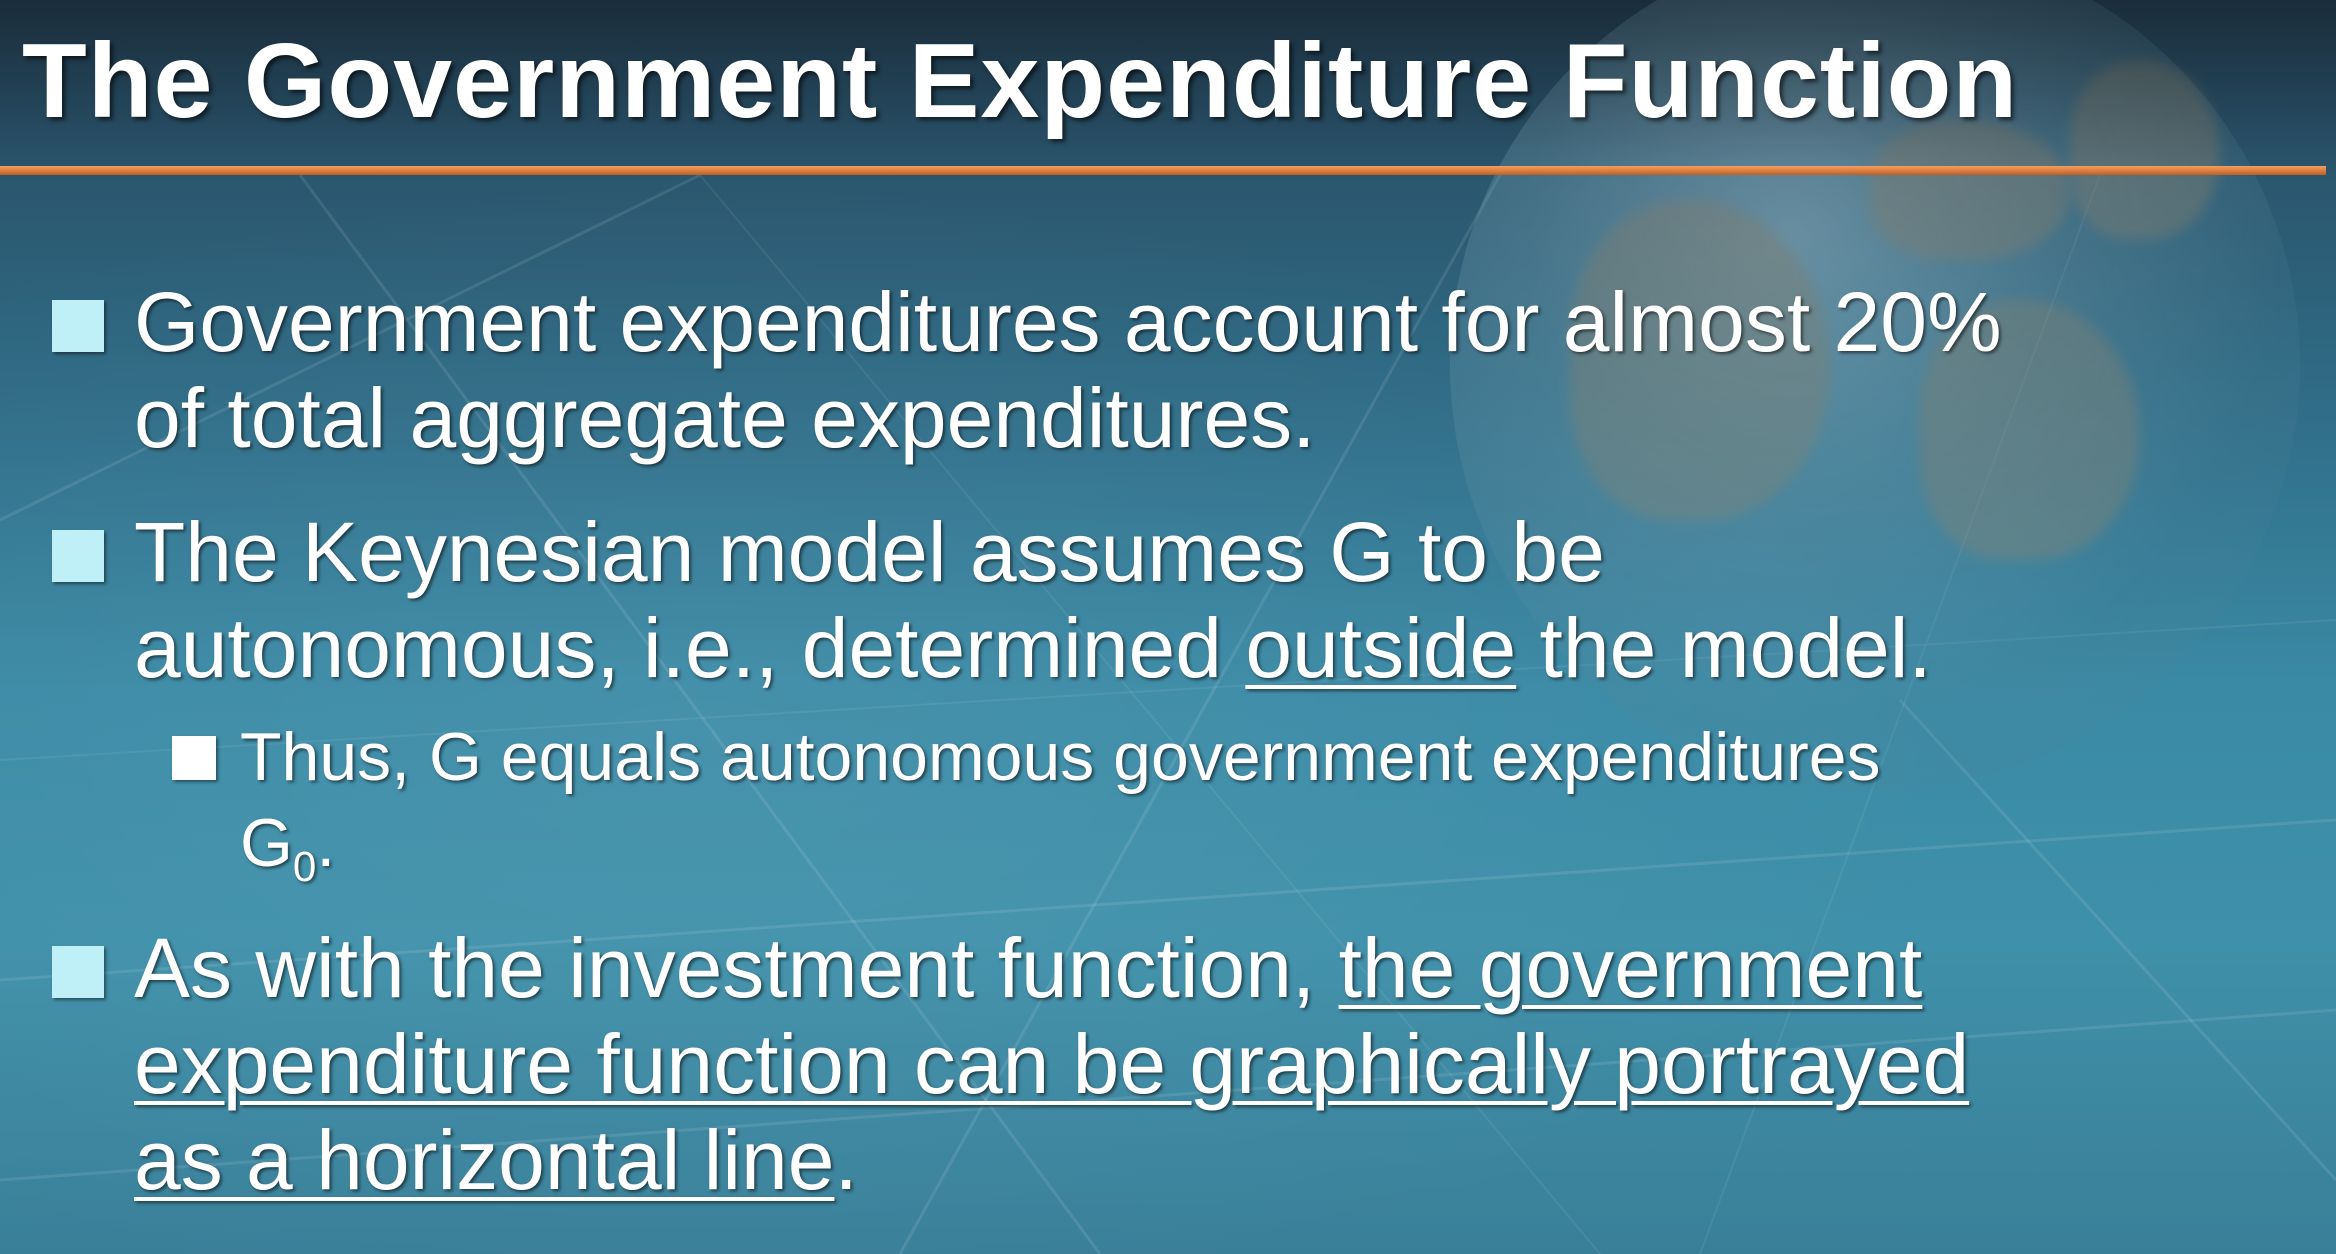 This screenshot has width=2336, height=1254. What do you see at coordinates (194, 758) in the screenshot?
I see `square-sub-bullet-icon` at bounding box center [194, 758].